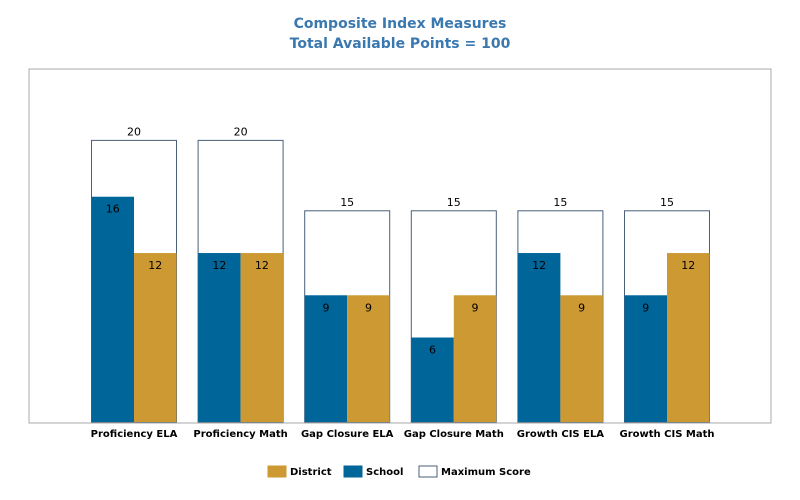 This screenshot has height=500, width=800. Describe the element at coordinates (645, 358) in the screenshot. I see `bar-school-growth-cis-math` at that location.